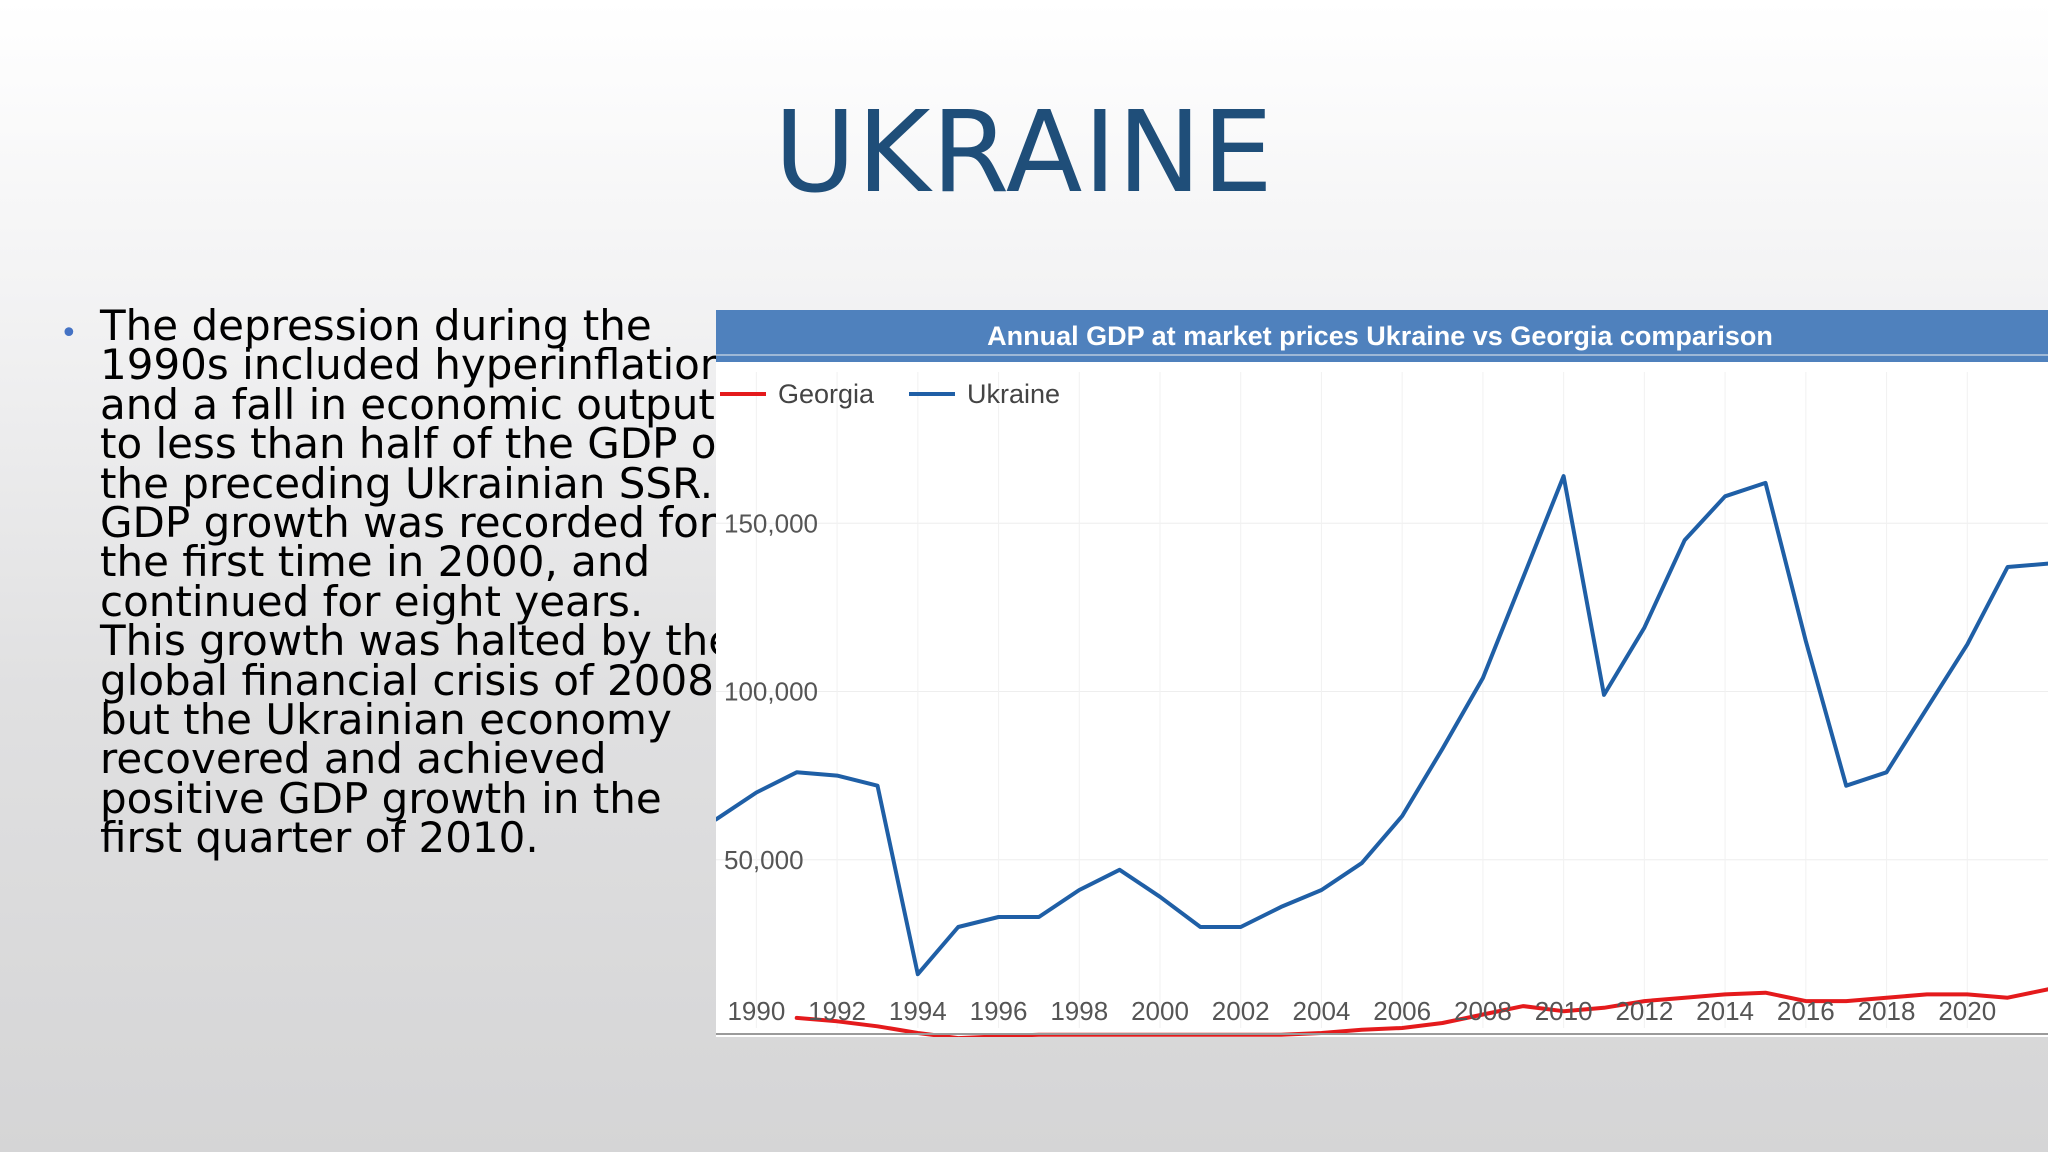 The height and width of the screenshot is (1152, 2048). Describe the element at coordinates (1024, 153) in the screenshot. I see `slide-title: UKRAINE` at that location.